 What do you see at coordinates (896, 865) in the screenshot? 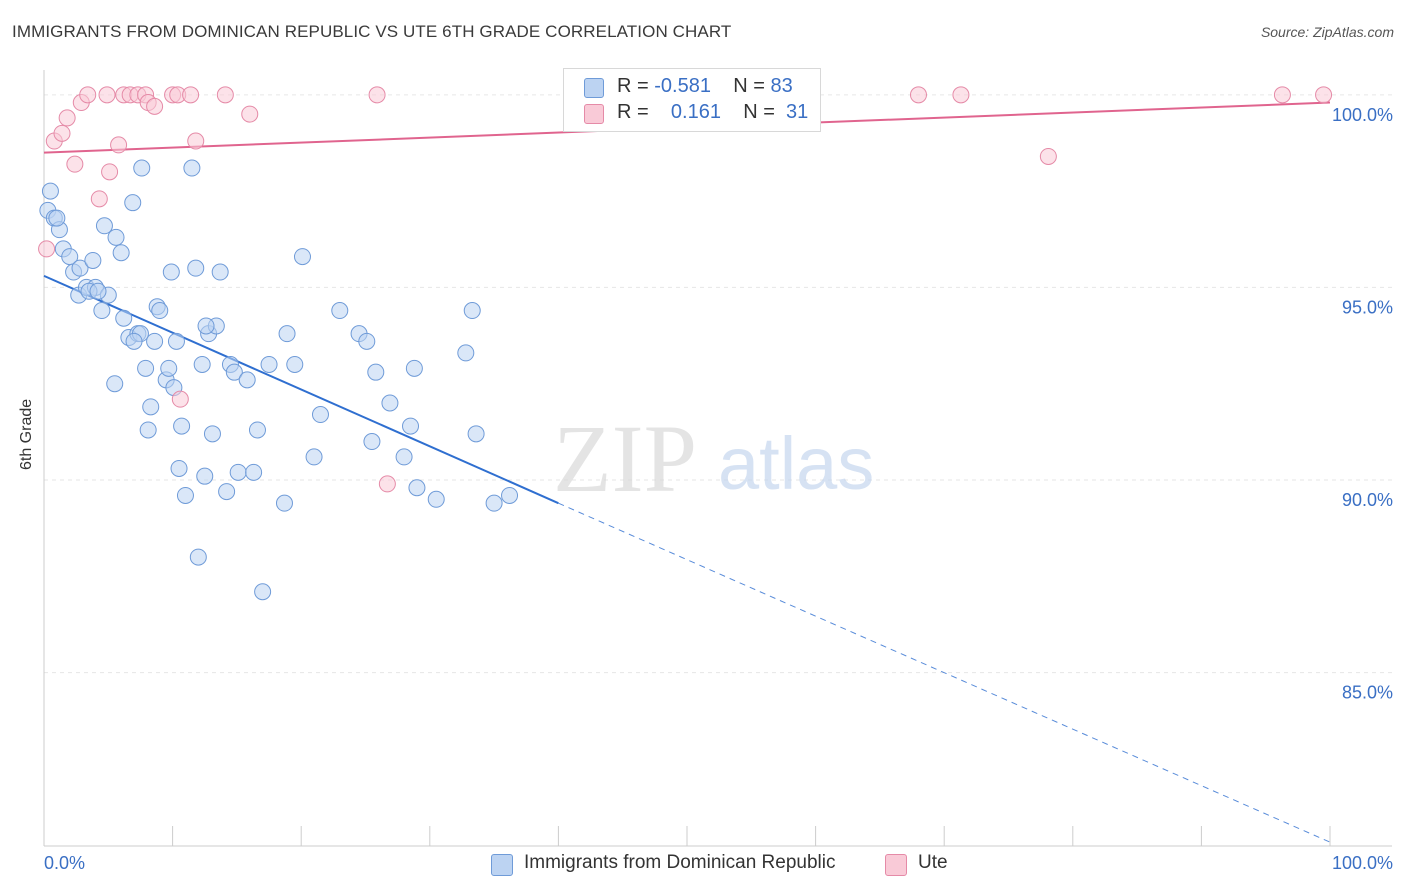
I see `bottom-legend-swatch-pink` at bounding box center [896, 865].